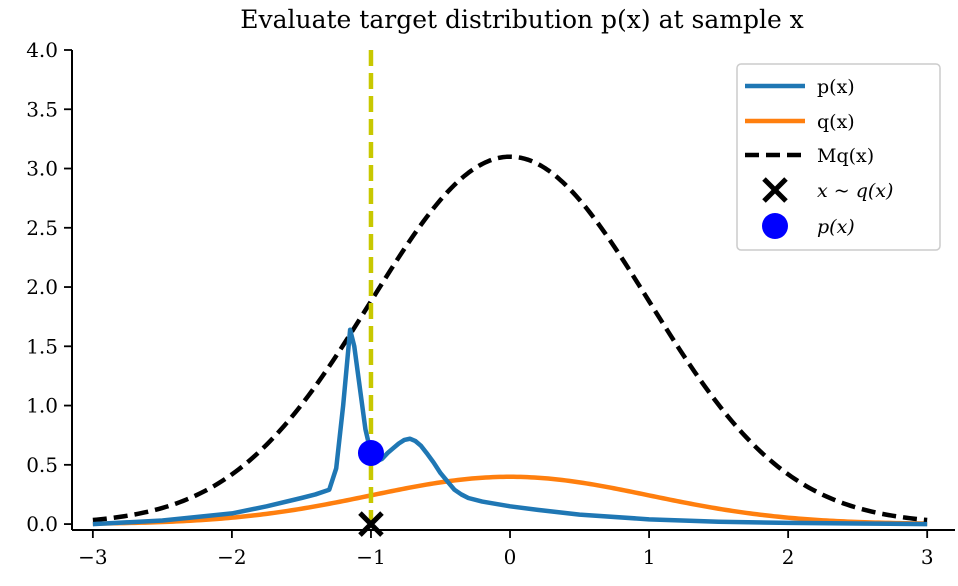 This screenshot has width=958, height=586. Describe the element at coordinates (775, 190) in the screenshot. I see `legend-marker-x` at that location.